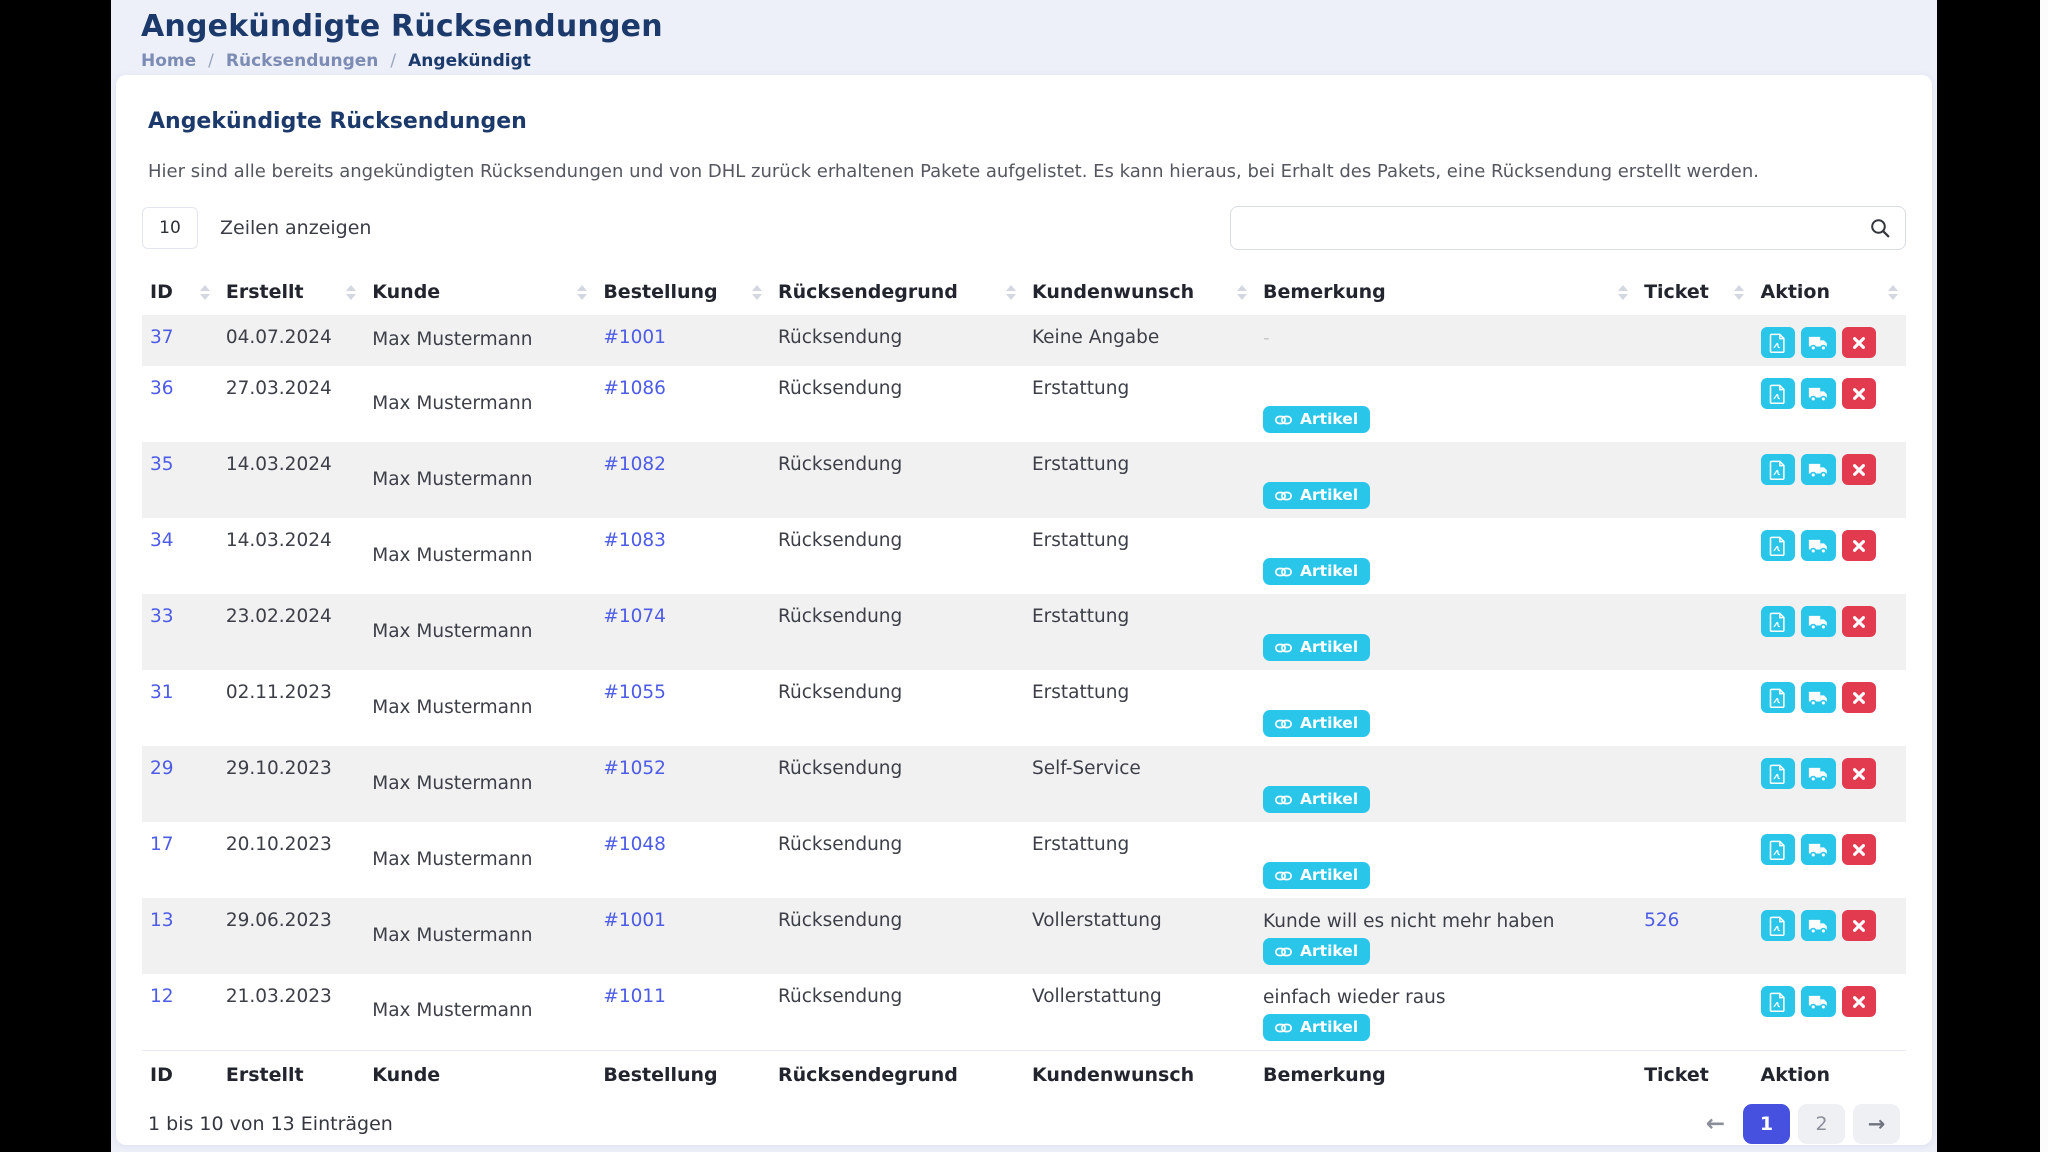  What do you see at coordinates (1880, 228) in the screenshot?
I see `search-icon` at bounding box center [1880, 228].